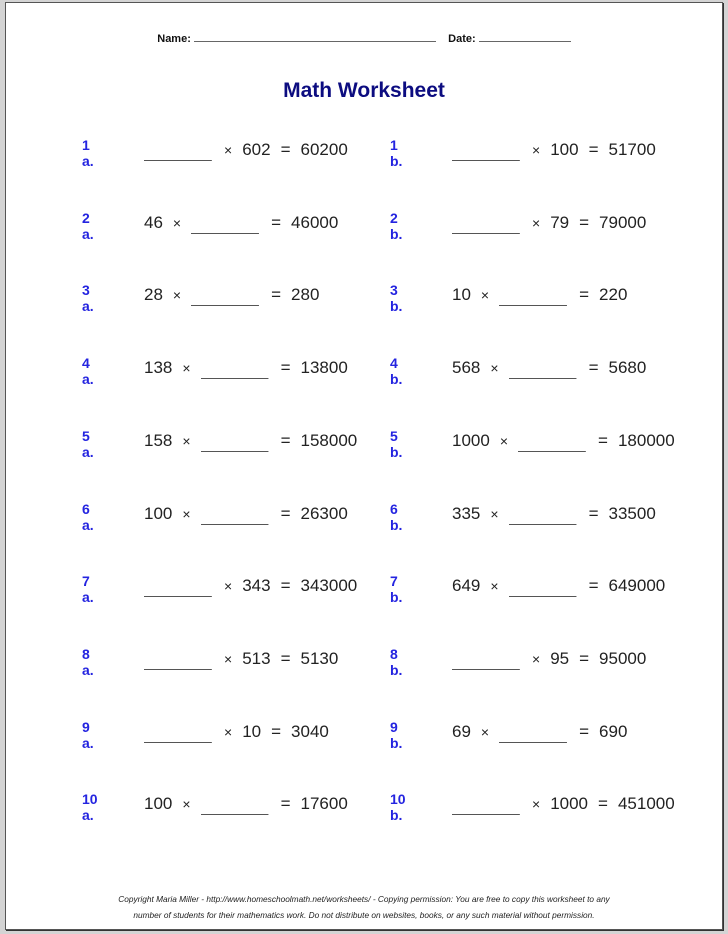 The width and height of the screenshot is (728, 934). What do you see at coordinates (396, 734) in the screenshot?
I see `problem-label: 9 b.` at bounding box center [396, 734].